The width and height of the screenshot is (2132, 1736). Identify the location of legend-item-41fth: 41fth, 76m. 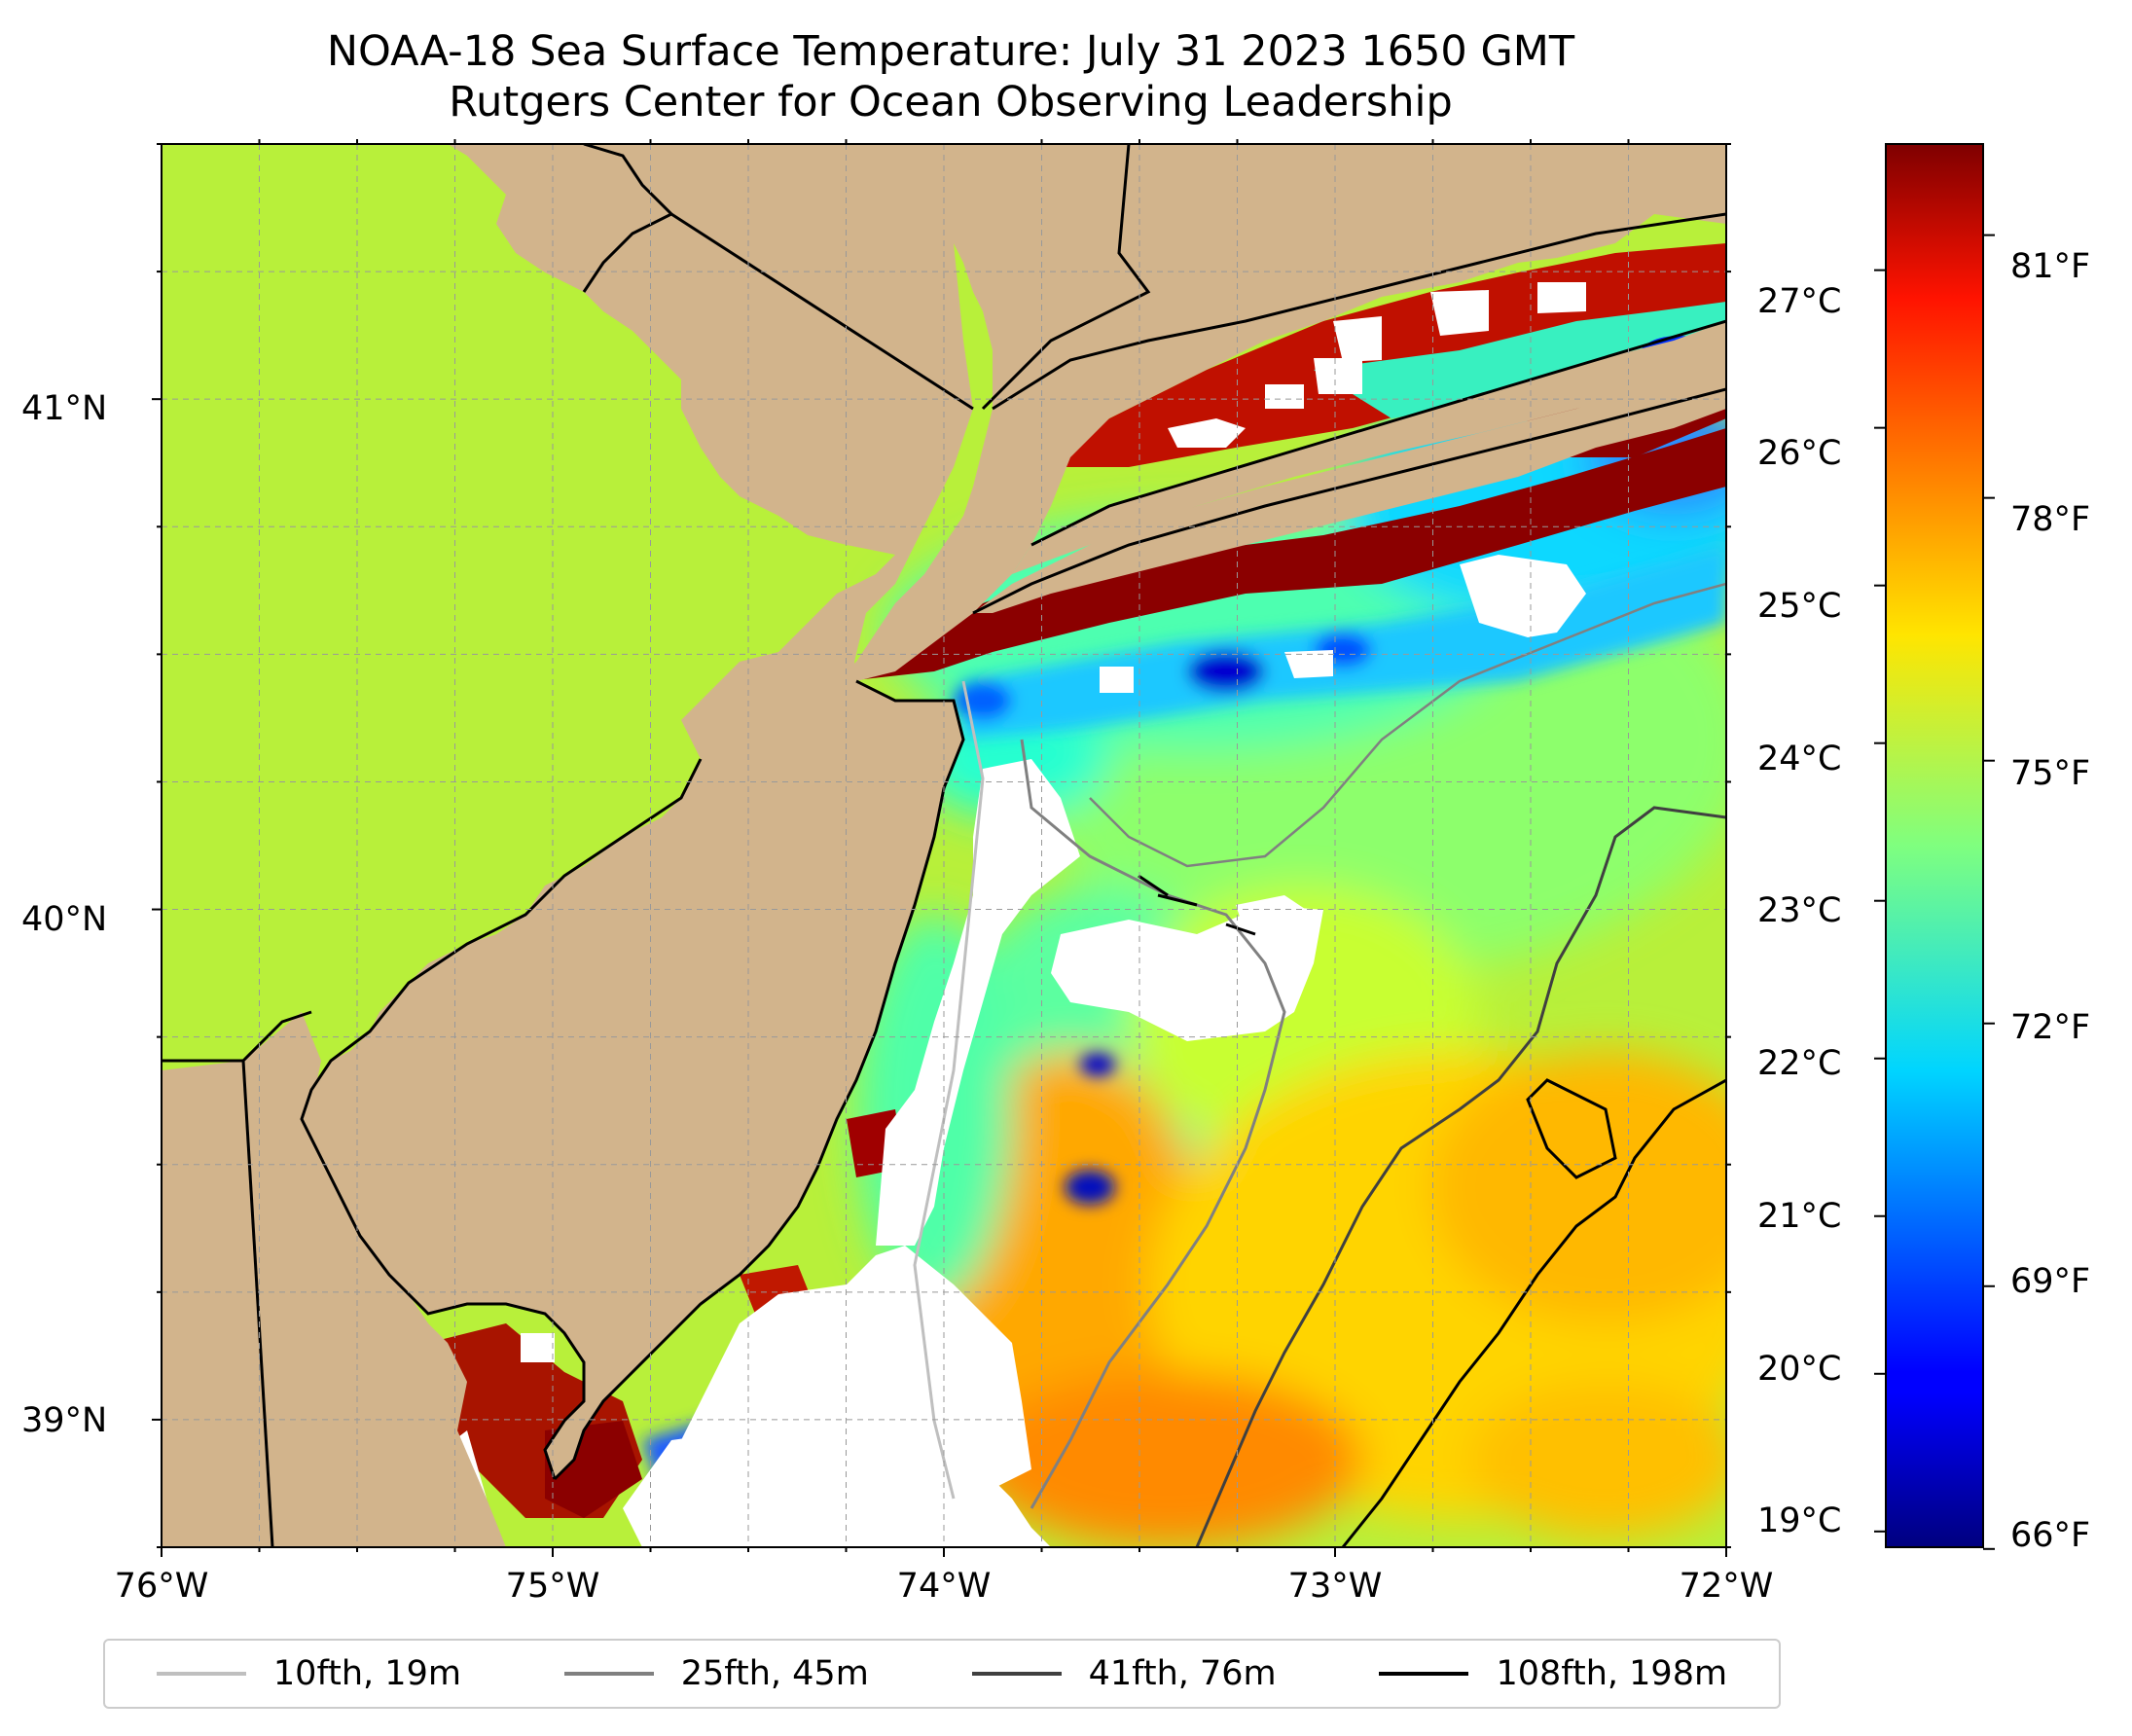
(1124, 1674).